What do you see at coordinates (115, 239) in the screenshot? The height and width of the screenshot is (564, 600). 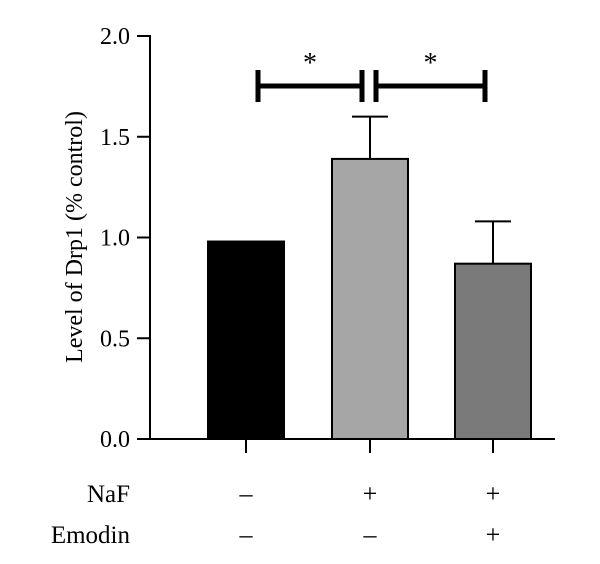 I see `y-tick-label: 1.0` at bounding box center [115, 239].